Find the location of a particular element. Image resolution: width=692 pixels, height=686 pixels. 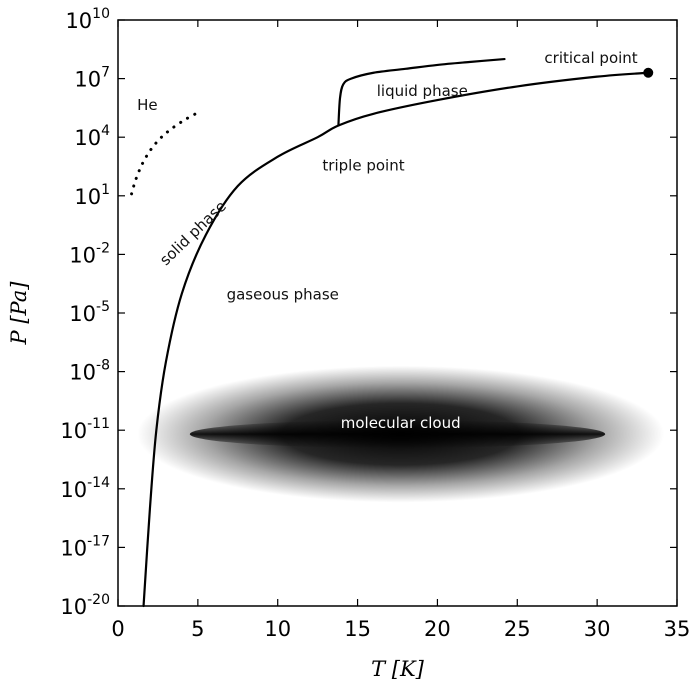

critical-point-marker is located at coordinates (648, 72).